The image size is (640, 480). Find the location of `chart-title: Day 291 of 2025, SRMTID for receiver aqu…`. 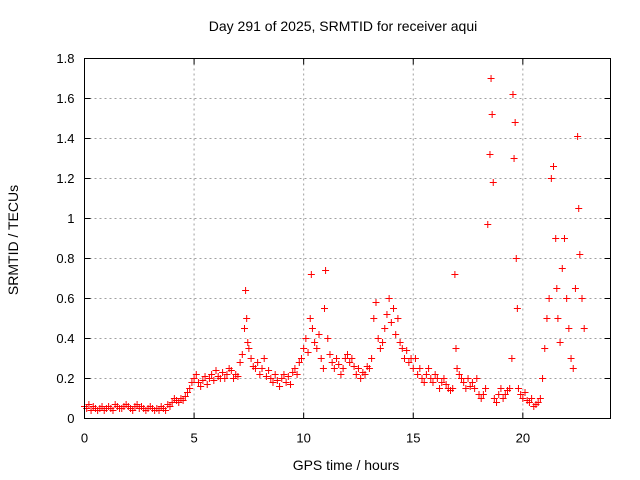

chart-title: Day 291 of 2025, SRMTID for receiver aqu… is located at coordinates (343, 26).